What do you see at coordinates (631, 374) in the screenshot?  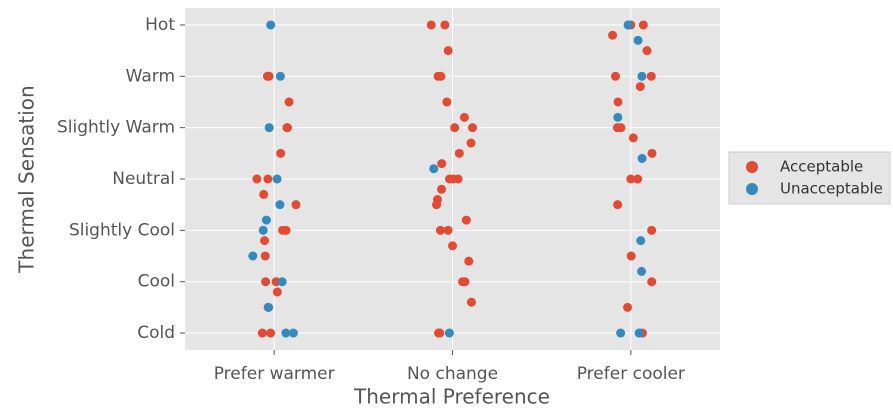 I see `x-tick-label: Prefer cooler` at bounding box center [631, 374].